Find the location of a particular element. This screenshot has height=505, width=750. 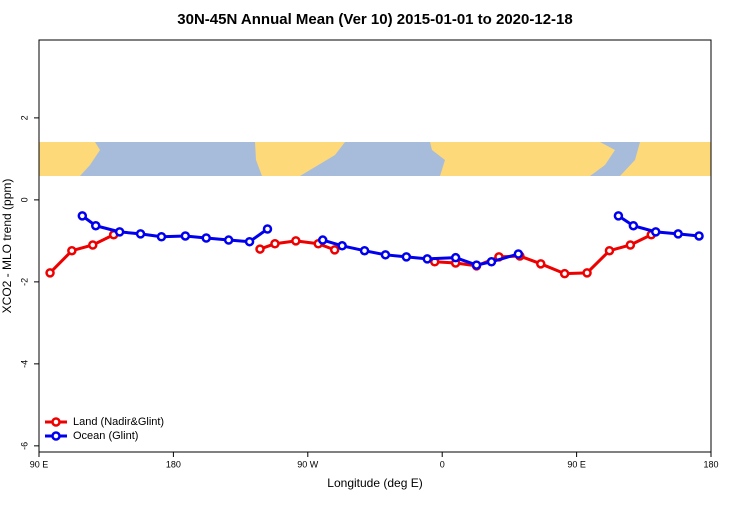

legend-label: Ocean (Glint) is located at coordinates (105, 436).